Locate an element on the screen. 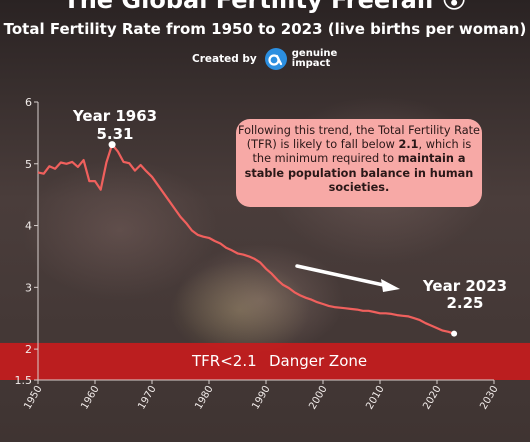 The width and height of the screenshot is (530, 442). y-tick-label: 6 is located at coordinates (28, 102).